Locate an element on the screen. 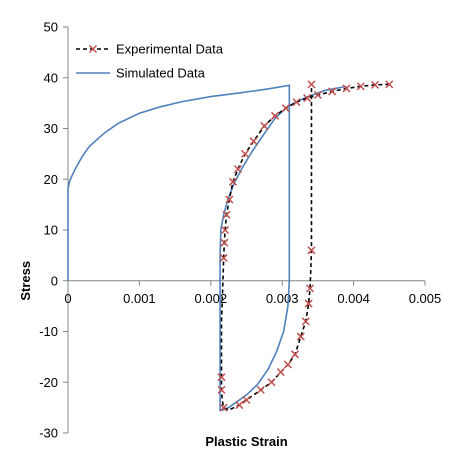 The height and width of the screenshot is (468, 454). legend-item: Simulated Data is located at coordinates (141, 73).